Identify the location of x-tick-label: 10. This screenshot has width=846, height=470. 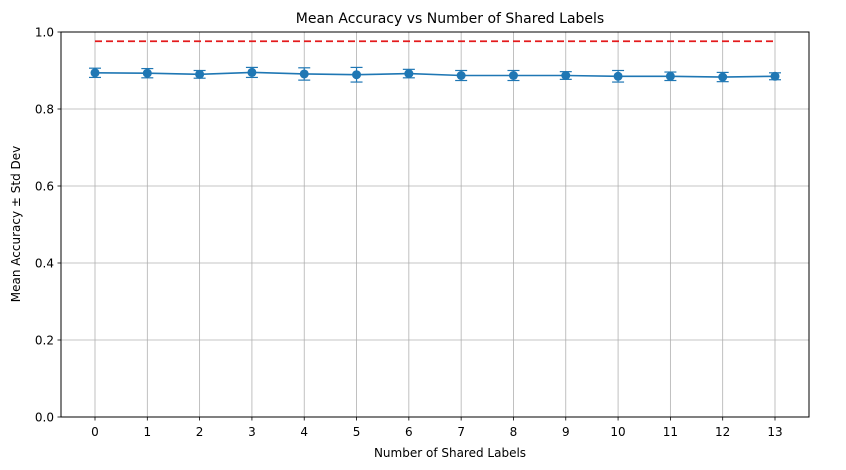
(617, 432).